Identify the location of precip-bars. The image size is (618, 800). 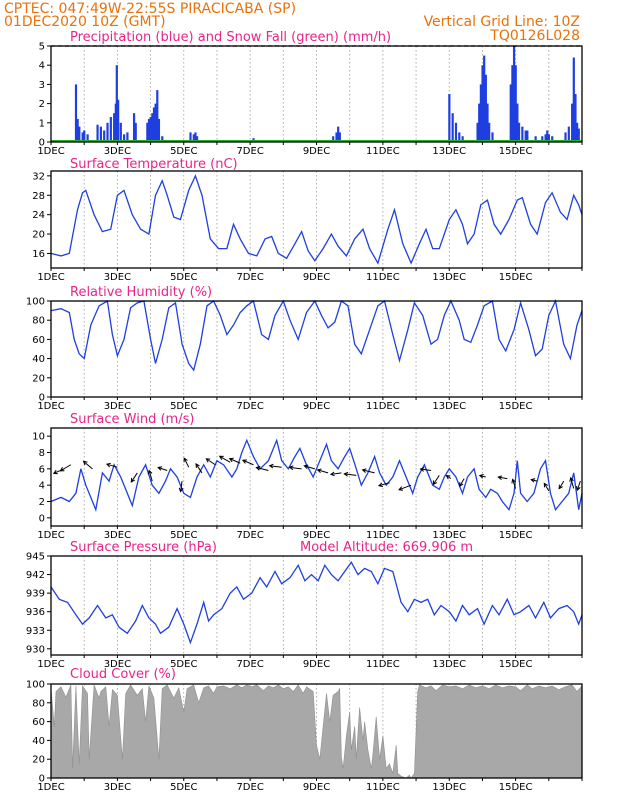
(327, 94).